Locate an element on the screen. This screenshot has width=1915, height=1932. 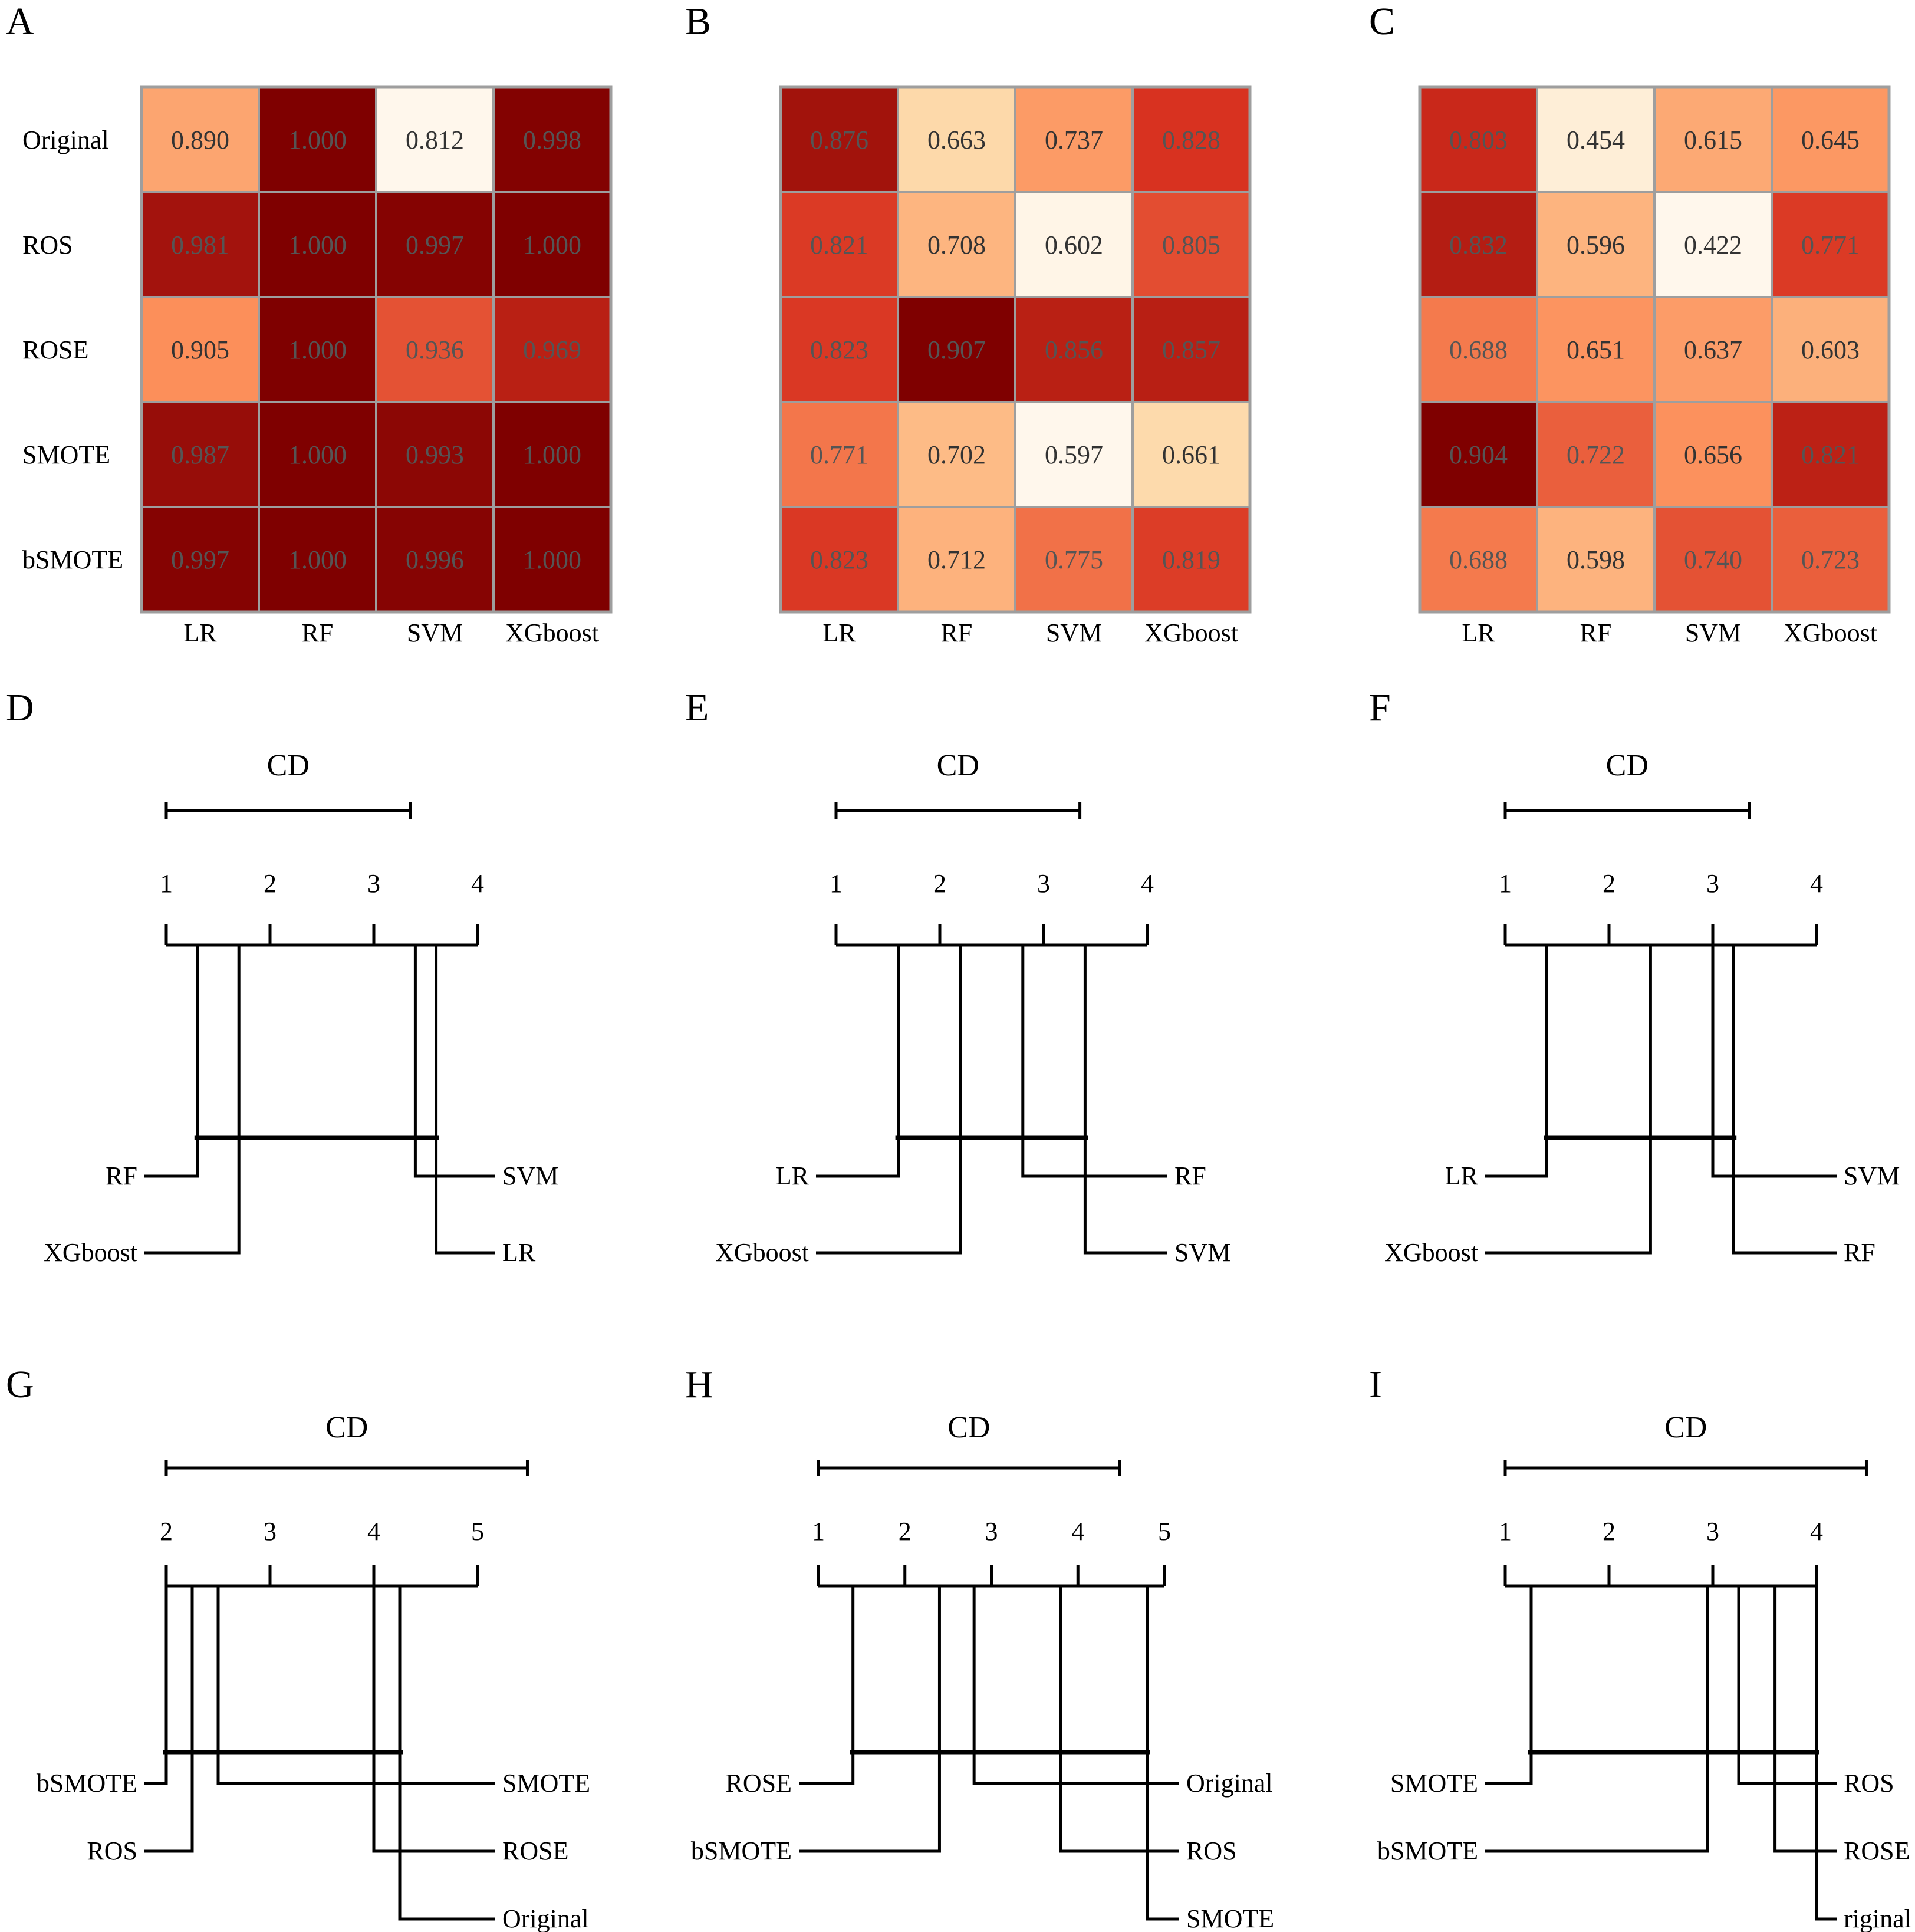
heatmap-cell-value: 0.712 is located at coordinates (956, 559).